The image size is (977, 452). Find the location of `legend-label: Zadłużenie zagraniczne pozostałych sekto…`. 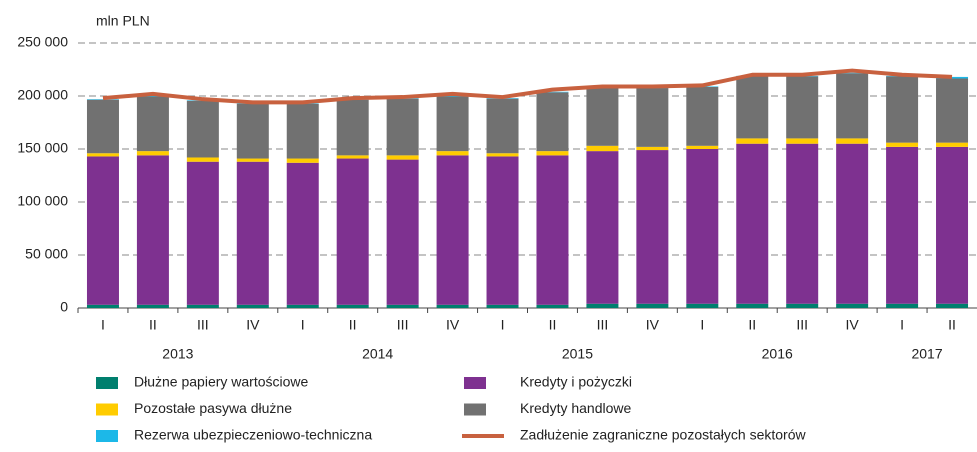

legend-label: Zadłużenie zagraniczne pozostałych sekto… is located at coordinates (663, 435).